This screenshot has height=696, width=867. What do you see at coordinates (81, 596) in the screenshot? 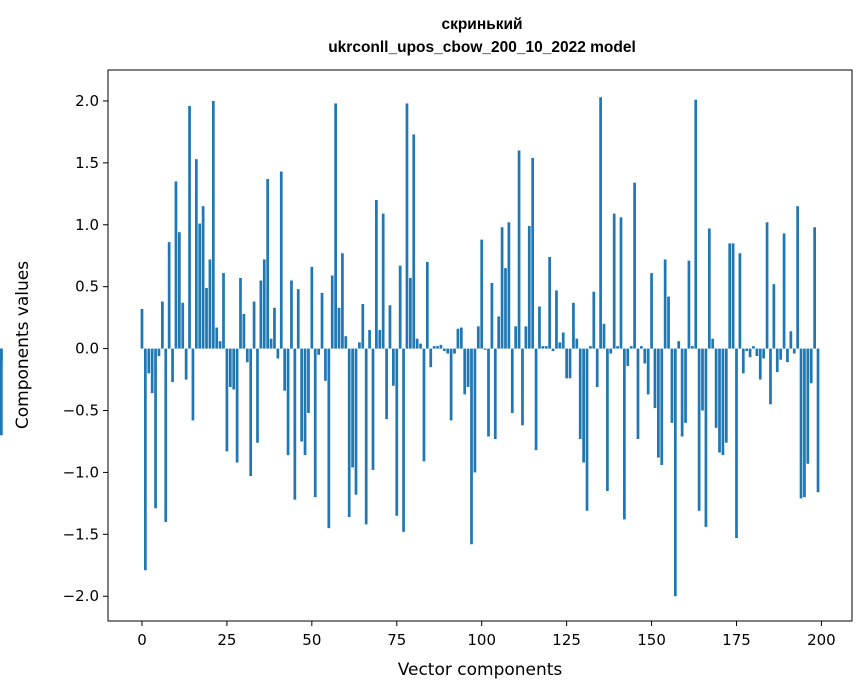
I see `y-tick-label: −2.0` at bounding box center [81, 596].